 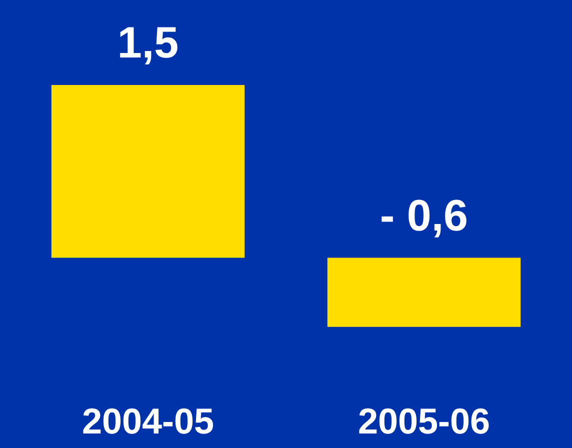 I want to click on x-tick-label: 2004-05, so click(x=148, y=421).